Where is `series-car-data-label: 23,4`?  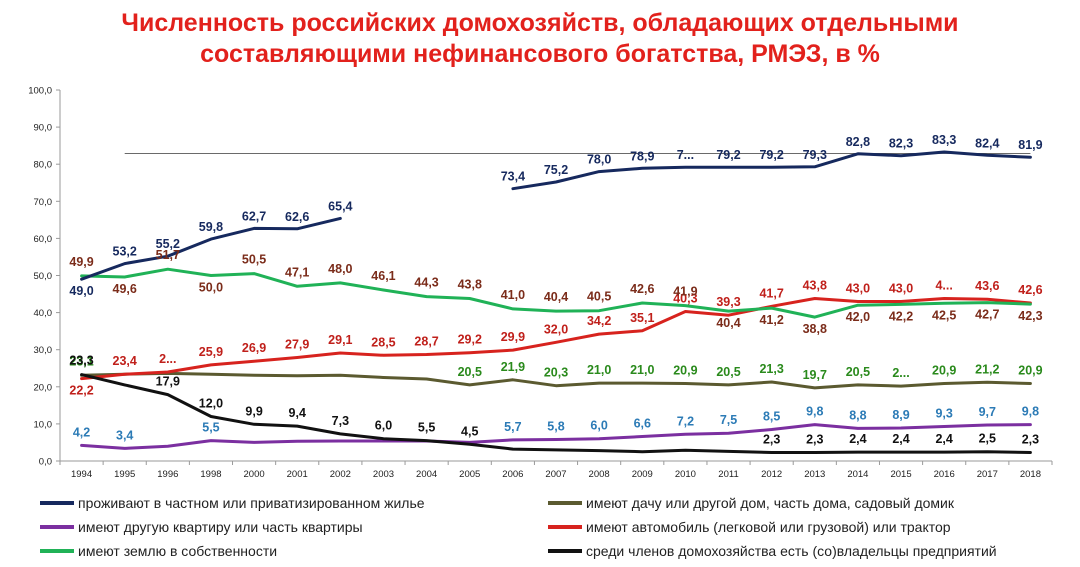 series-car-data-label: 23,4 is located at coordinates (125, 361).